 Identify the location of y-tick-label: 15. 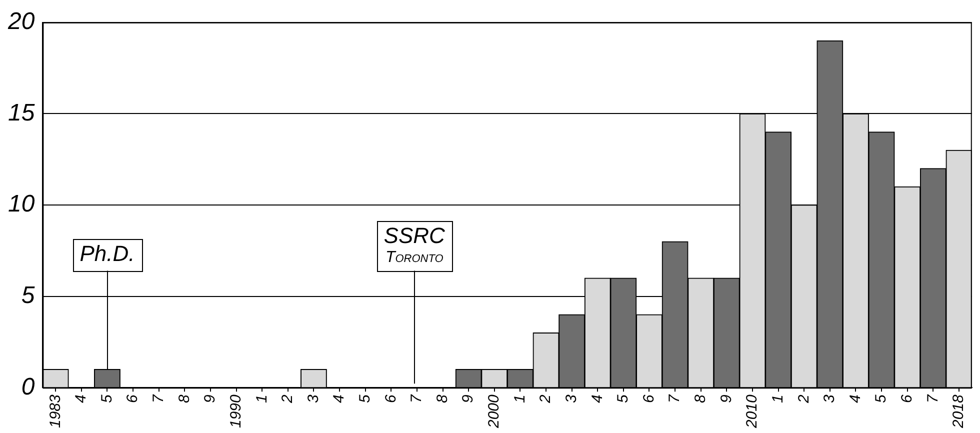
(22, 112).